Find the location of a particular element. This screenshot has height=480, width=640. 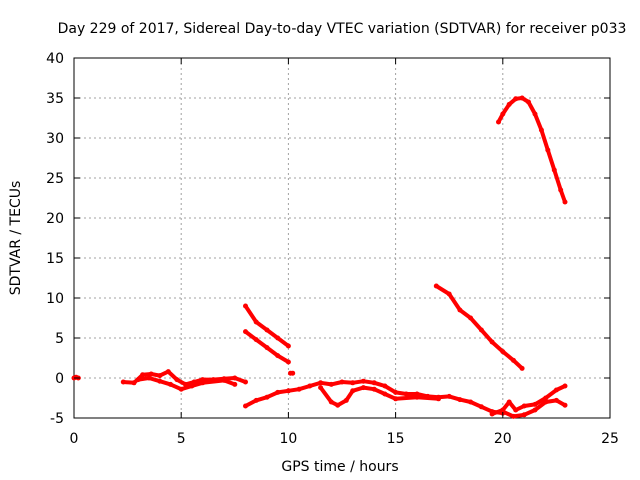

y-tick-label: 20 is located at coordinates (55, 219).